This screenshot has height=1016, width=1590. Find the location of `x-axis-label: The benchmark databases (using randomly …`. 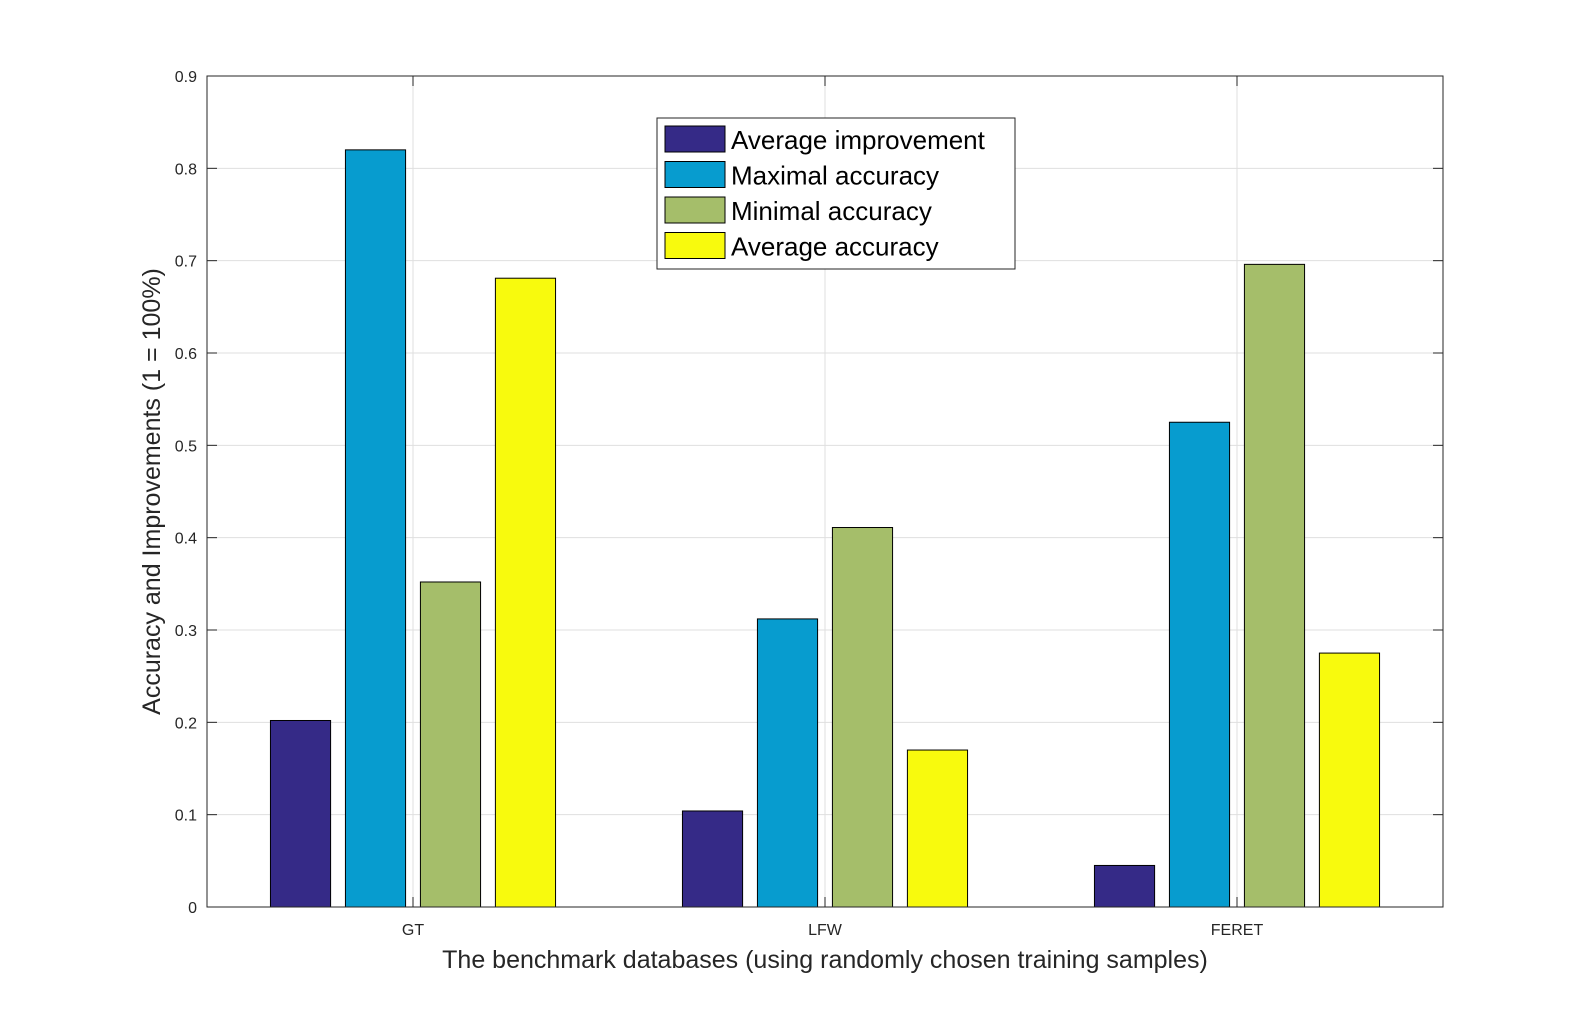

x-axis-label: The benchmark databases (using randomly … is located at coordinates (825, 960).